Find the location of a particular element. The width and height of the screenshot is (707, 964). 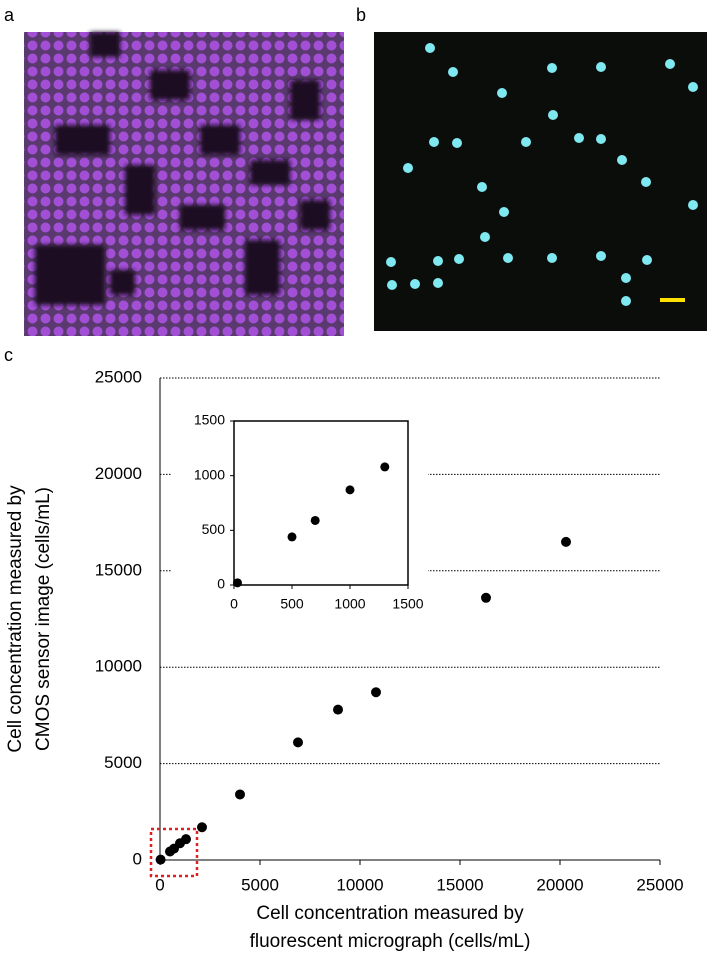

panel-label: c is located at coordinates (8, 355).